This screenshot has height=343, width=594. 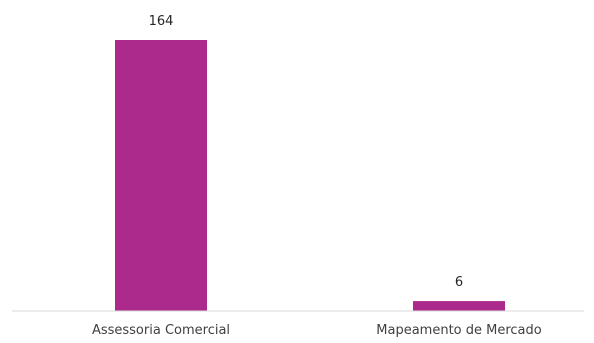 What do you see at coordinates (459, 282) in the screenshot?
I see `data-label-2: 6` at bounding box center [459, 282].